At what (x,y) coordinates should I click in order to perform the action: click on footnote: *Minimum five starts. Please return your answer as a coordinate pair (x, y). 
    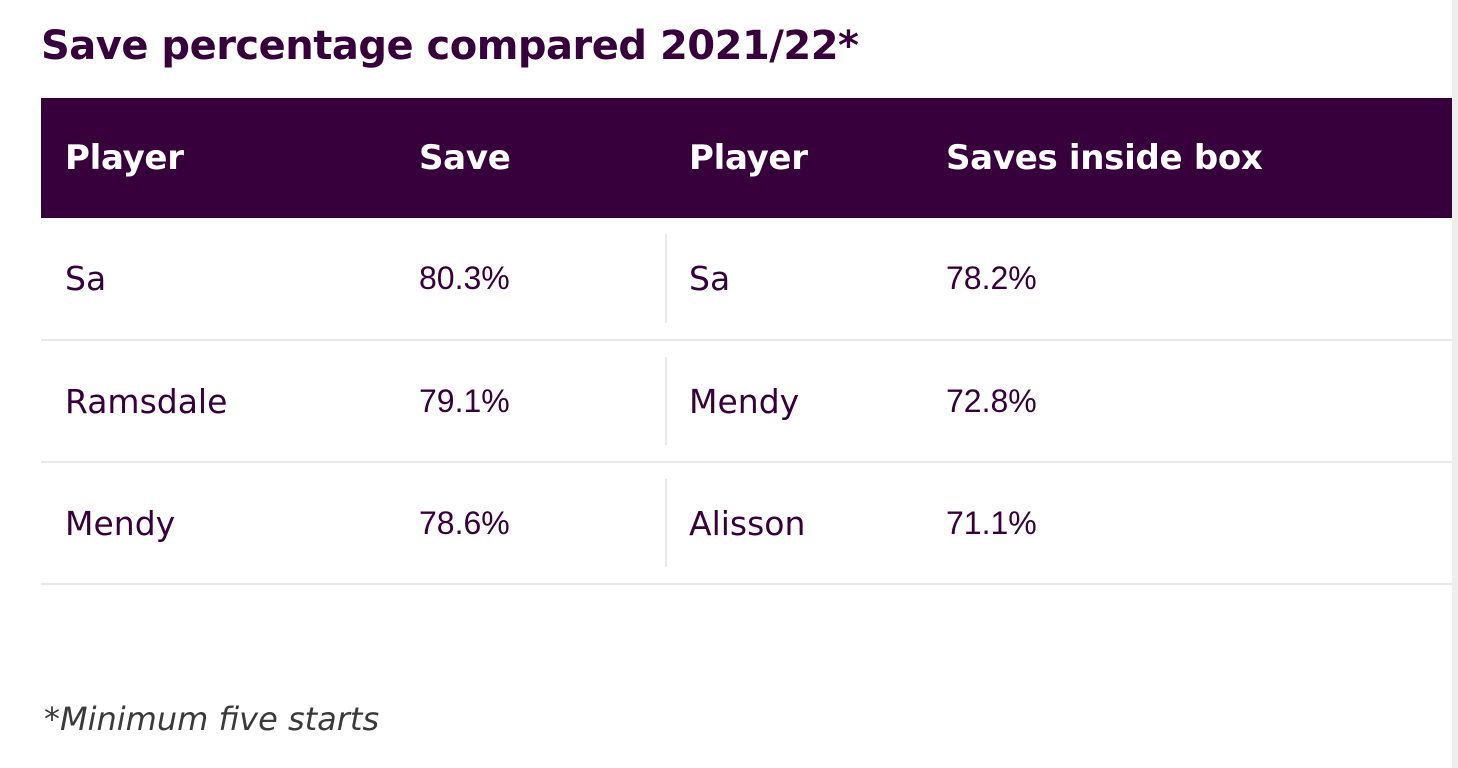
    Looking at the image, I should click on (212, 719).